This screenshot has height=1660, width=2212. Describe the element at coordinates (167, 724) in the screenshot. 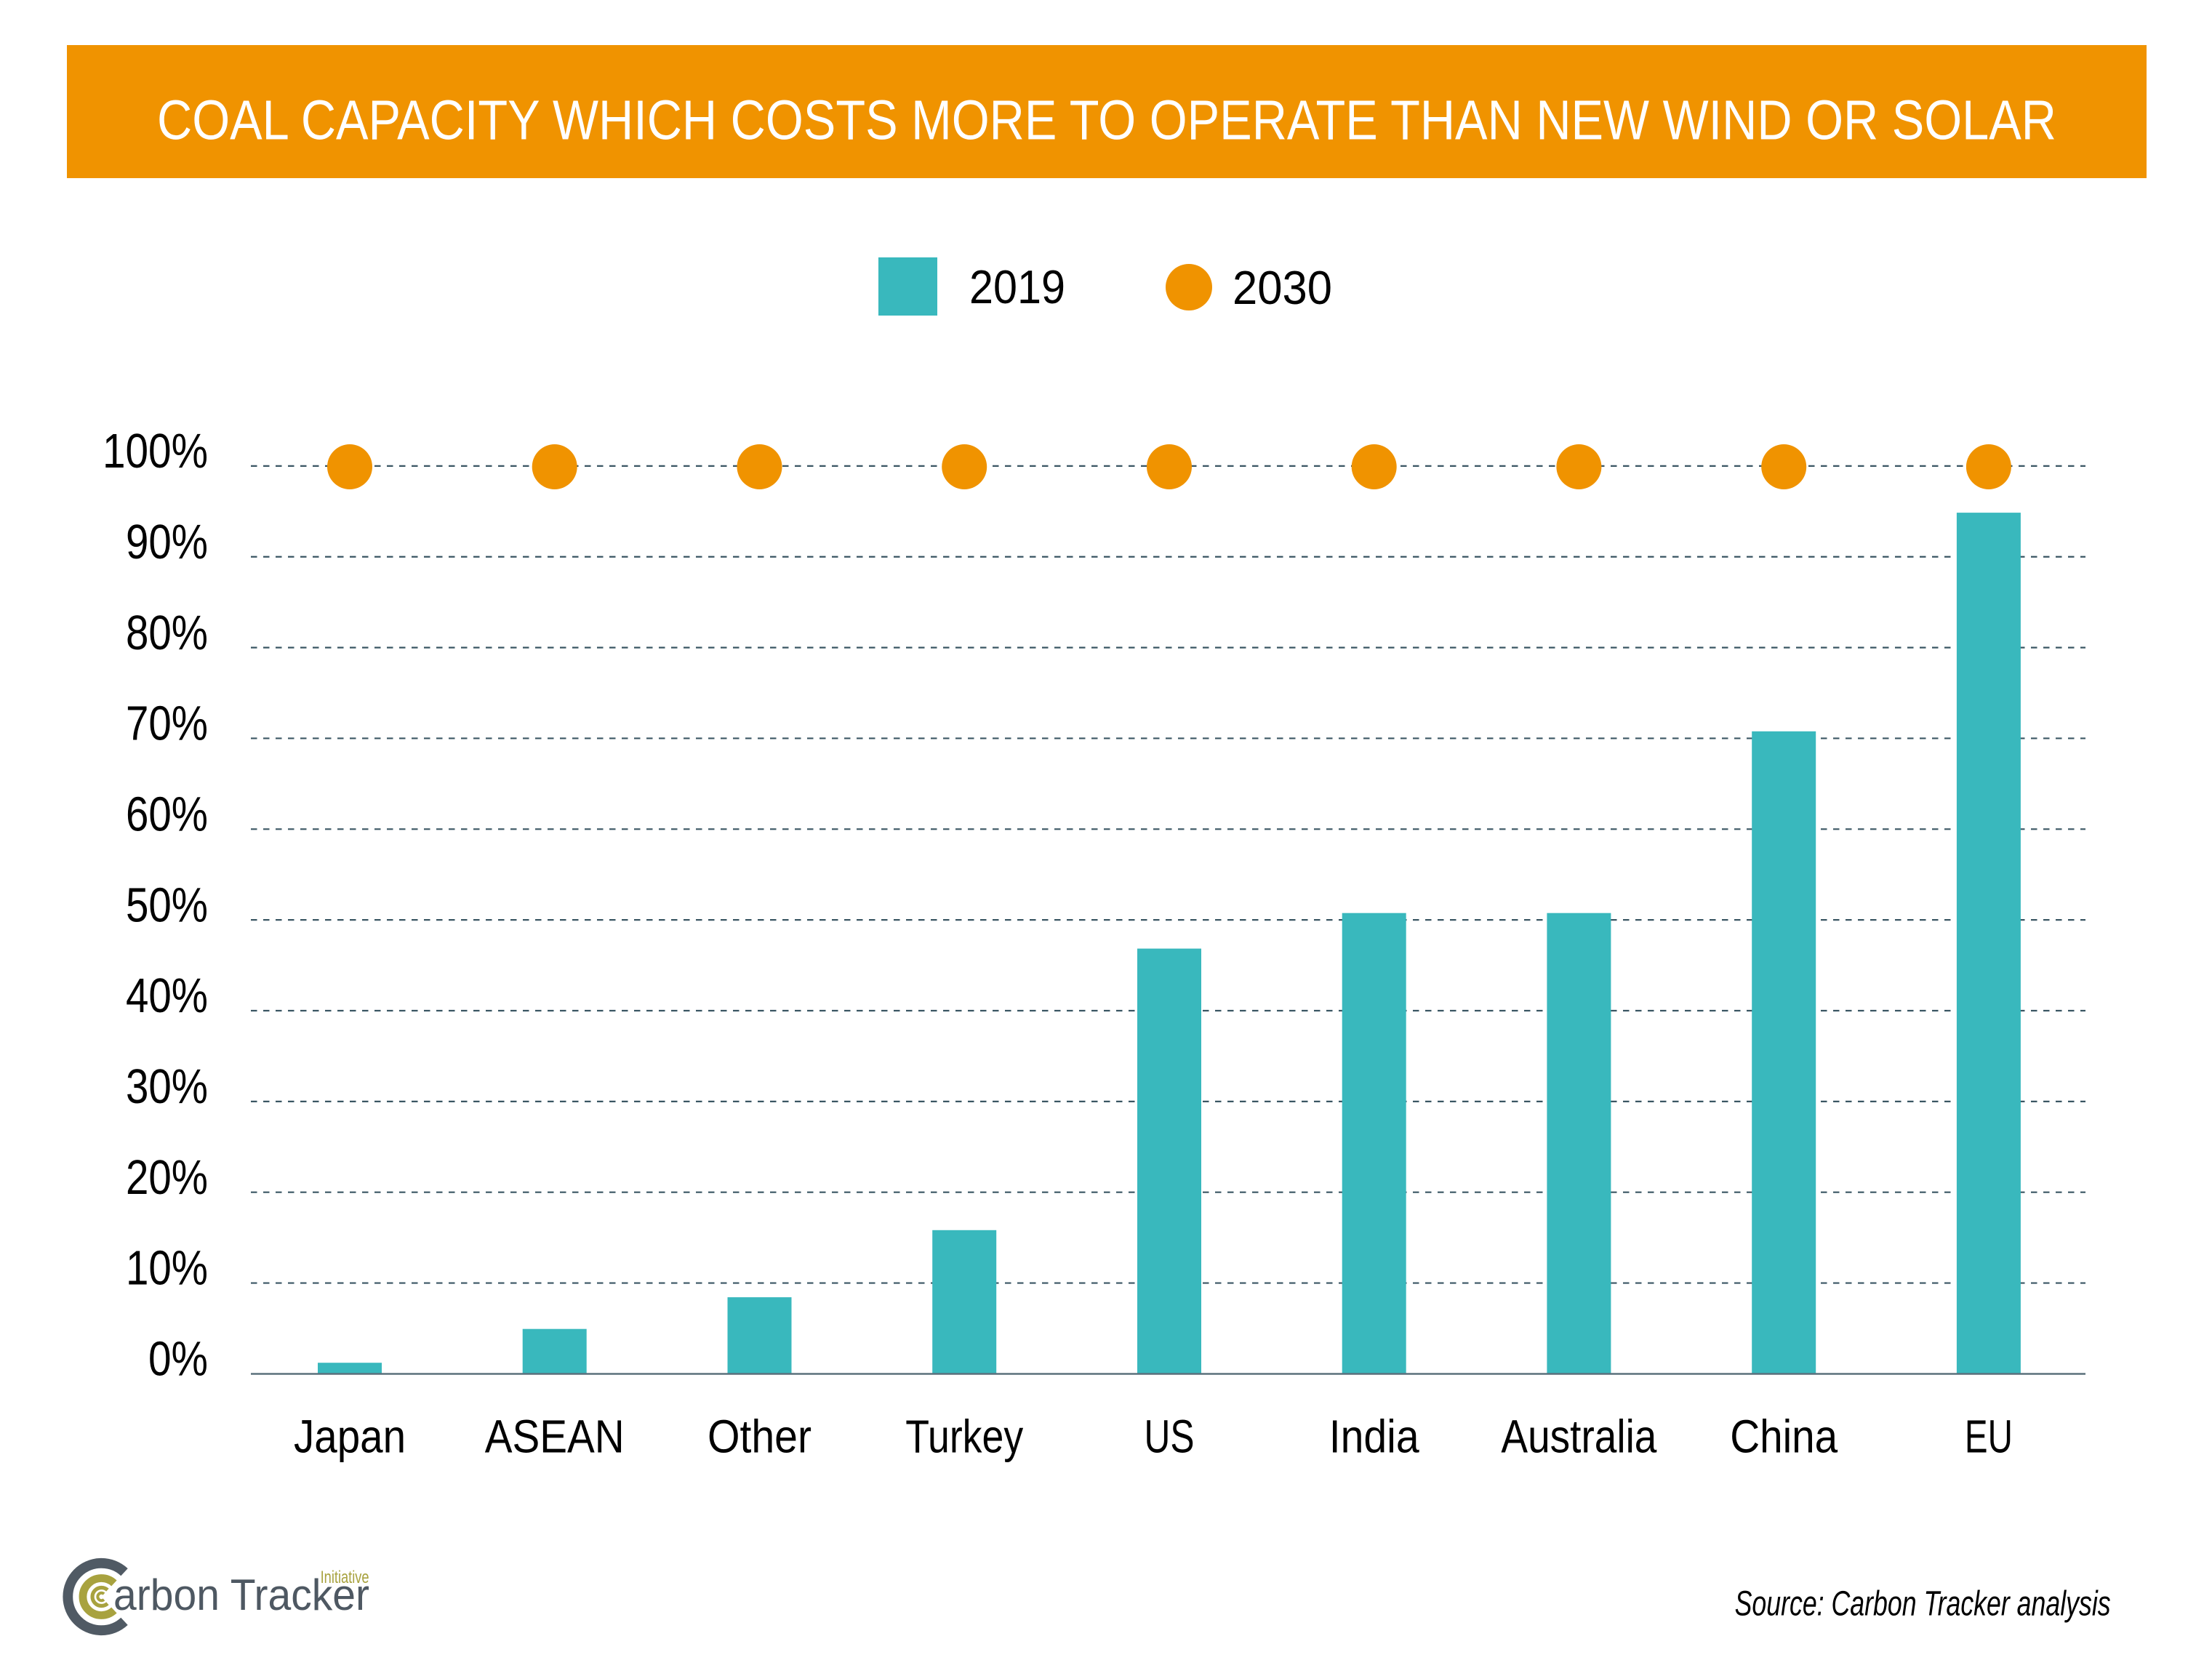

I see `svg-text: 70%` at that location.